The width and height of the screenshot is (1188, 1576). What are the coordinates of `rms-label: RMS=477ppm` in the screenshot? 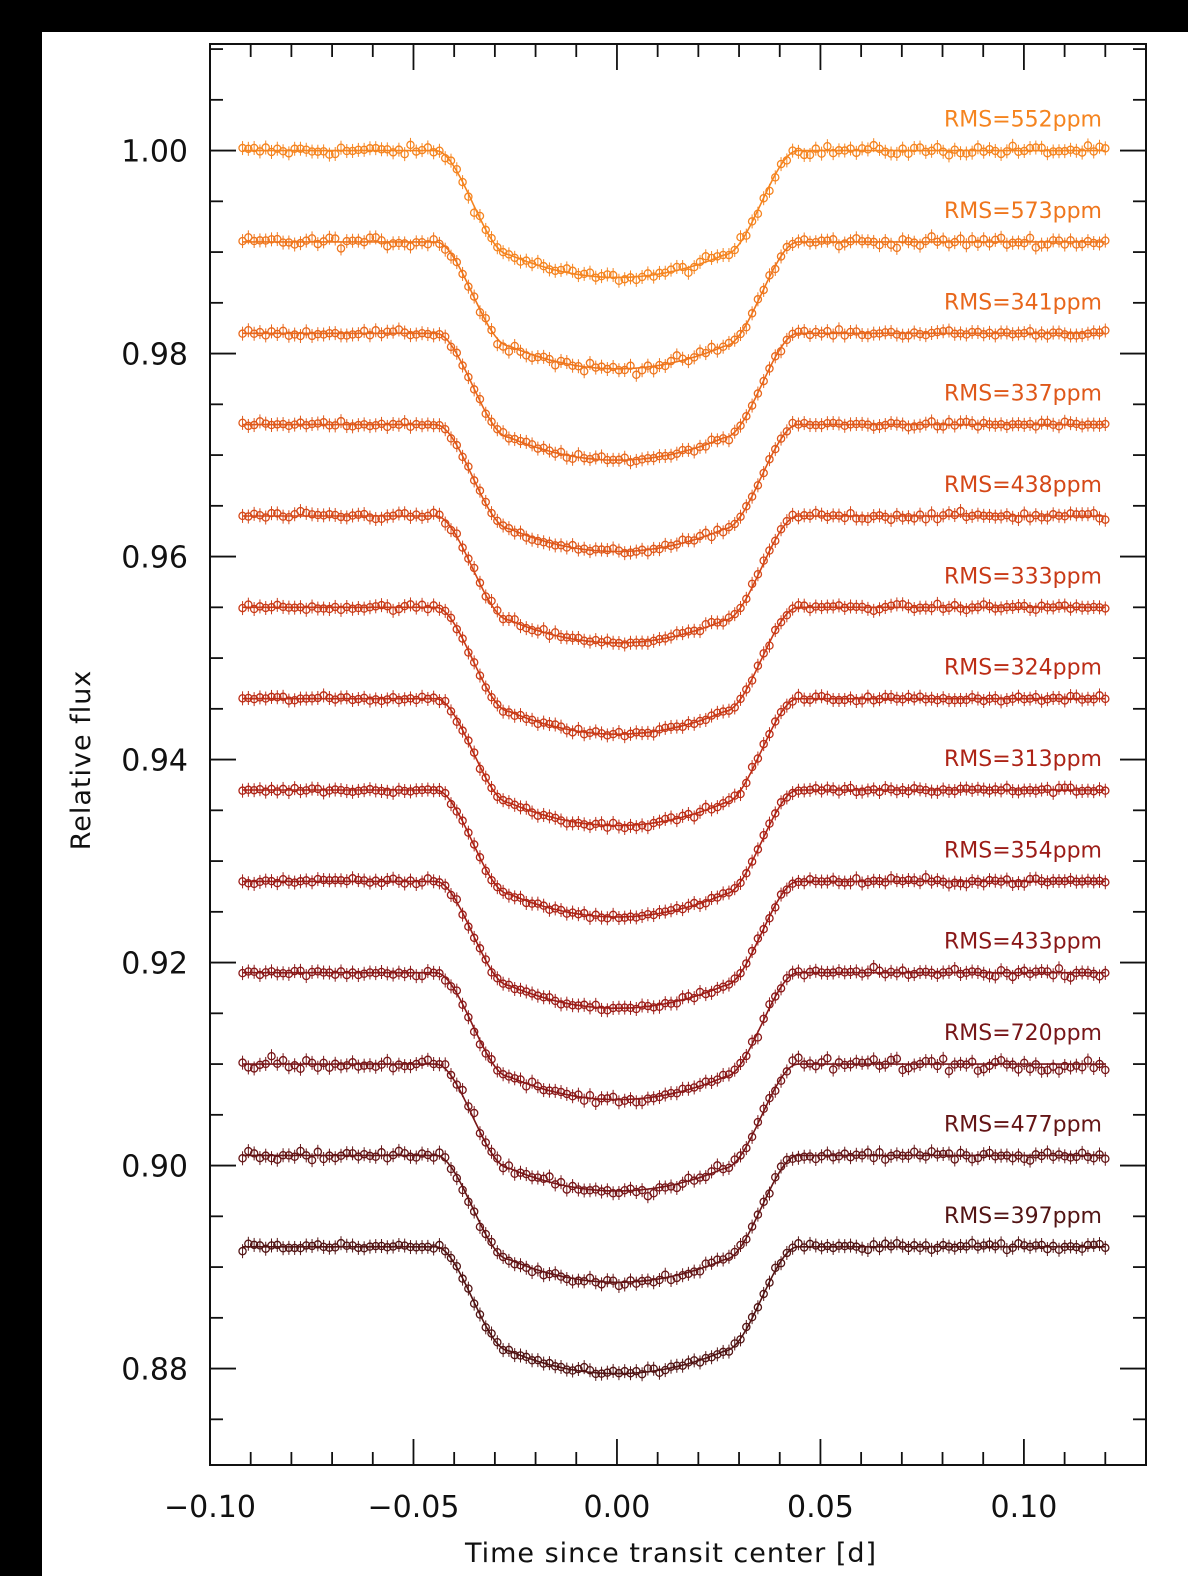 It's located at (1023, 1124).